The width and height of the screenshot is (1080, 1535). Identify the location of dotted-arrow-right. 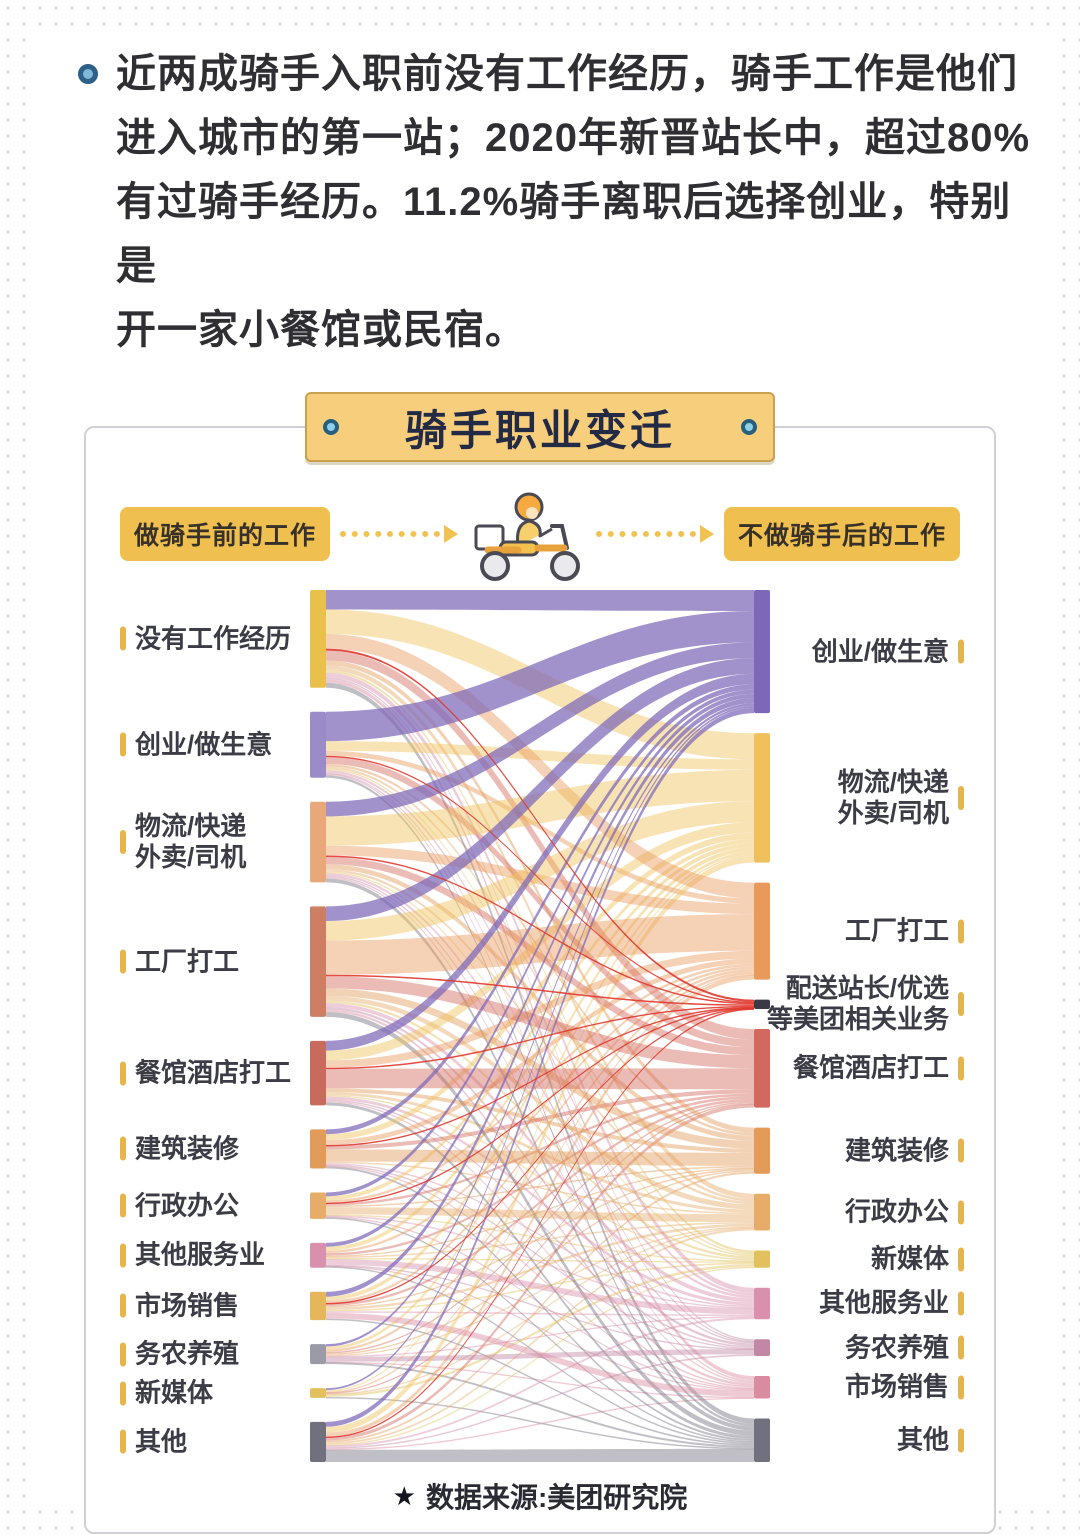
(655, 534).